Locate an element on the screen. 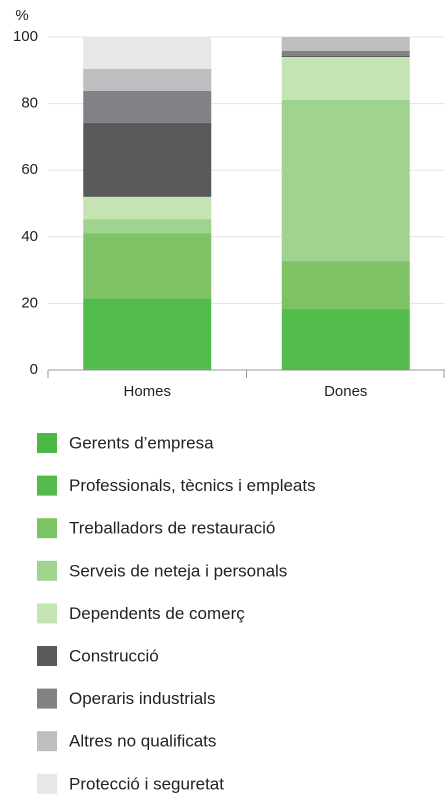 The height and width of the screenshot is (797, 445). legend-label: Construcció is located at coordinates (114, 655).